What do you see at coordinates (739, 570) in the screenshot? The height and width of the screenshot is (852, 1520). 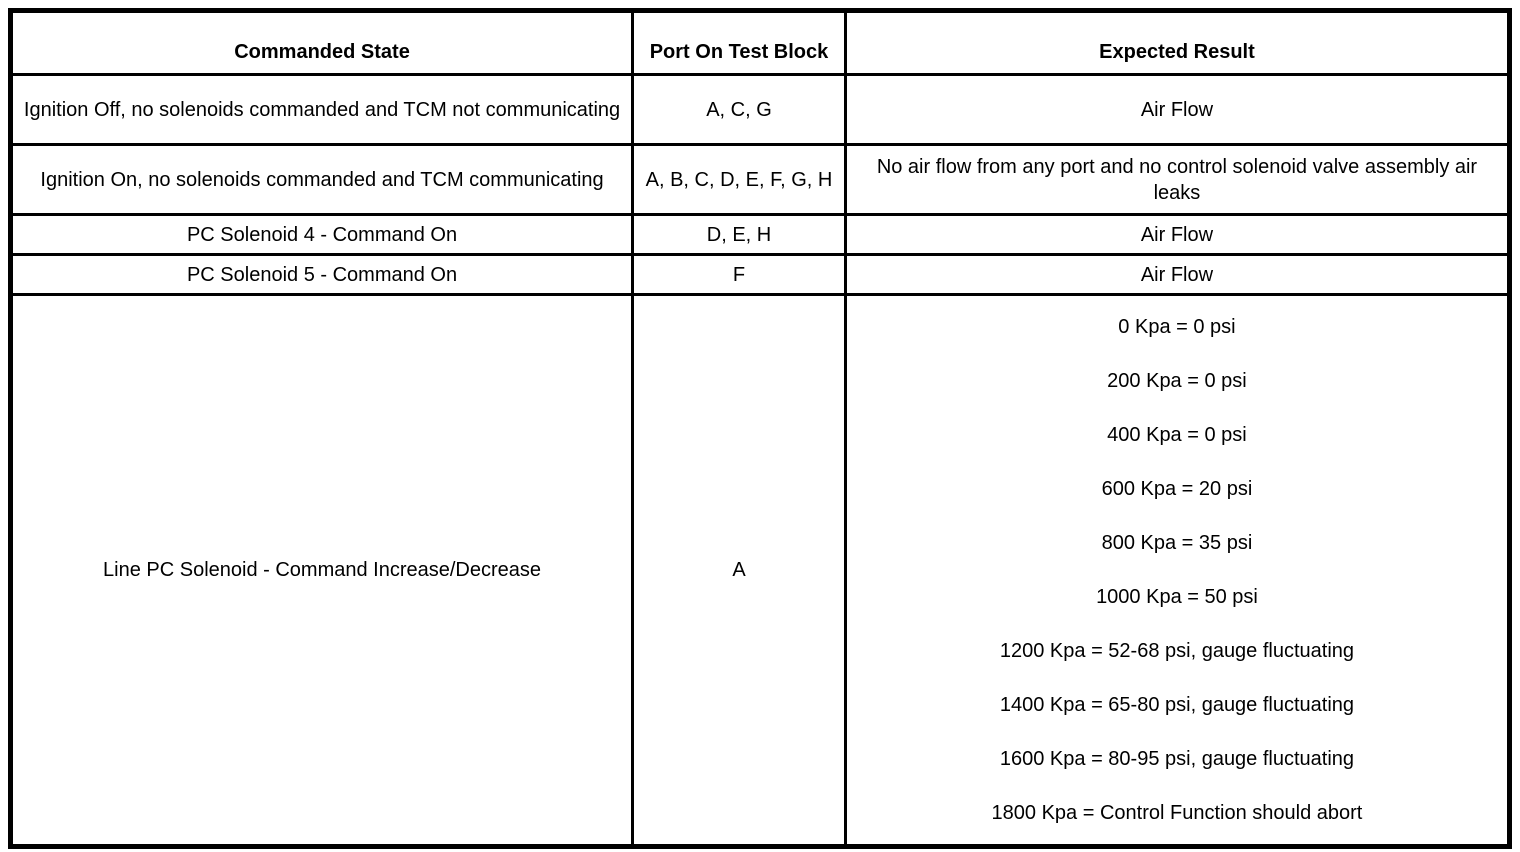 I see `cell-port-on-test-block: A` at bounding box center [739, 570].